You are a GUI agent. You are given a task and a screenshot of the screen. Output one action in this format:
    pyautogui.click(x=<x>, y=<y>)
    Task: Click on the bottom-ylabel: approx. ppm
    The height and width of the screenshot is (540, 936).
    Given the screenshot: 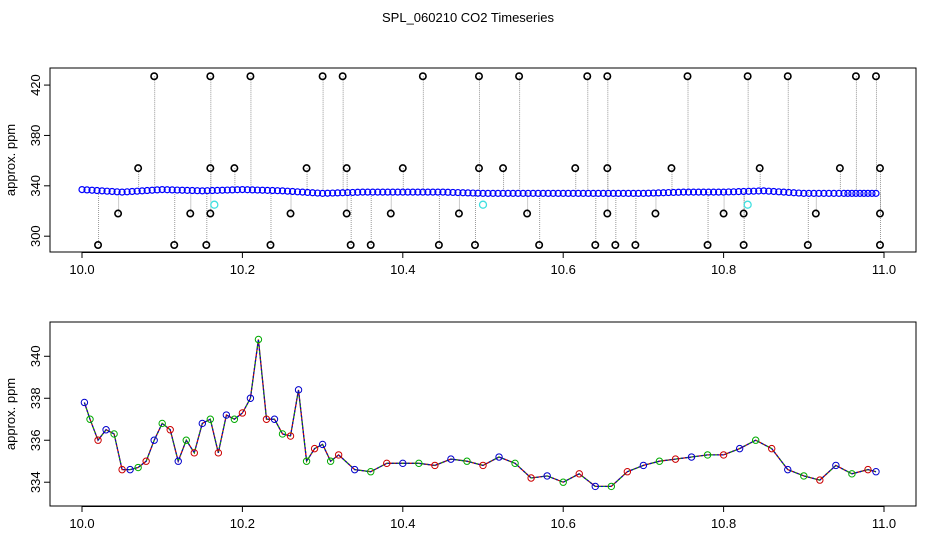 What is the action you would take?
    pyautogui.click(x=10, y=414)
    